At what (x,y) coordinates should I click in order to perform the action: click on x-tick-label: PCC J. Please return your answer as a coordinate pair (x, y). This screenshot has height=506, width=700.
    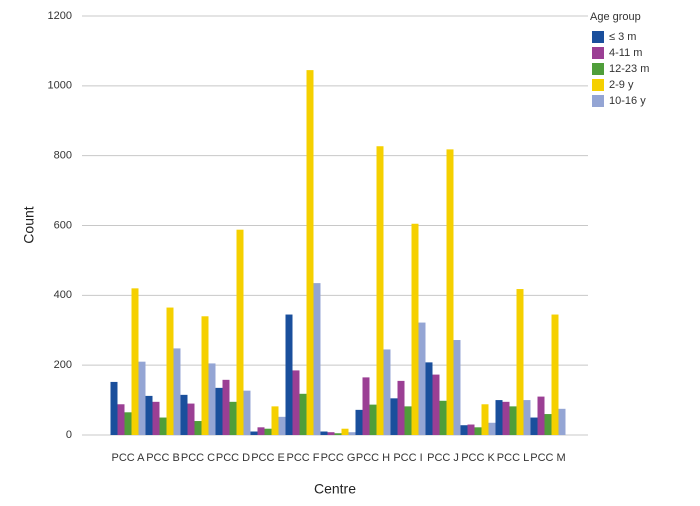
    Looking at the image, I should click on (443, 458).